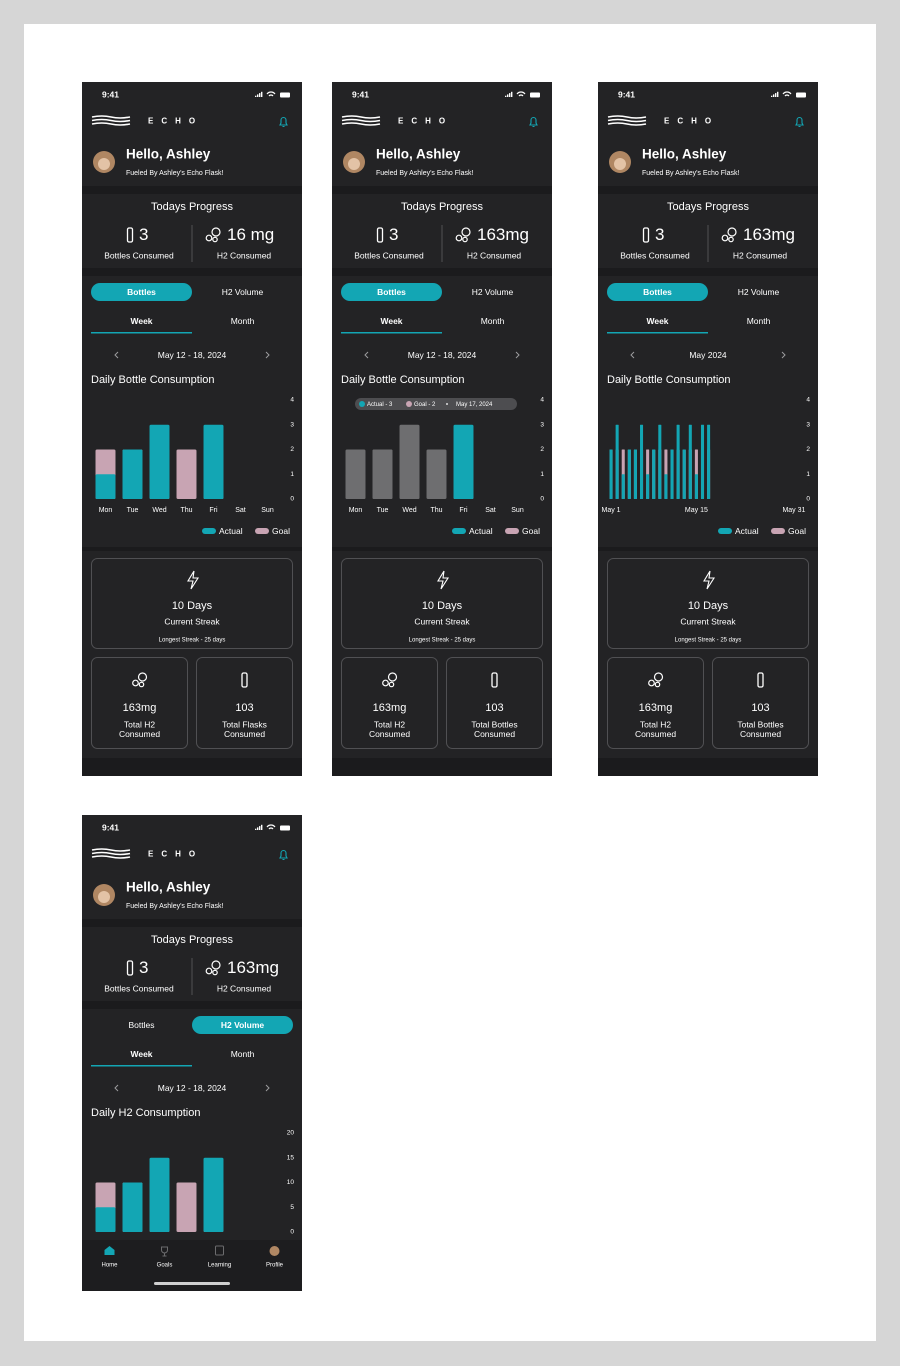 This screenshot has width=900, height=1366. I want to click on tooltip-swatch, so click(409, 404).